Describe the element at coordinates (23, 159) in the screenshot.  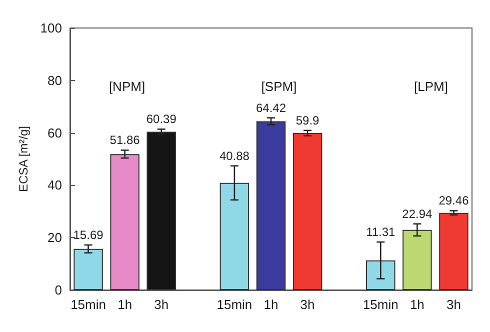
I see `y-axis-title: ECSA [m²/g]` at that location.